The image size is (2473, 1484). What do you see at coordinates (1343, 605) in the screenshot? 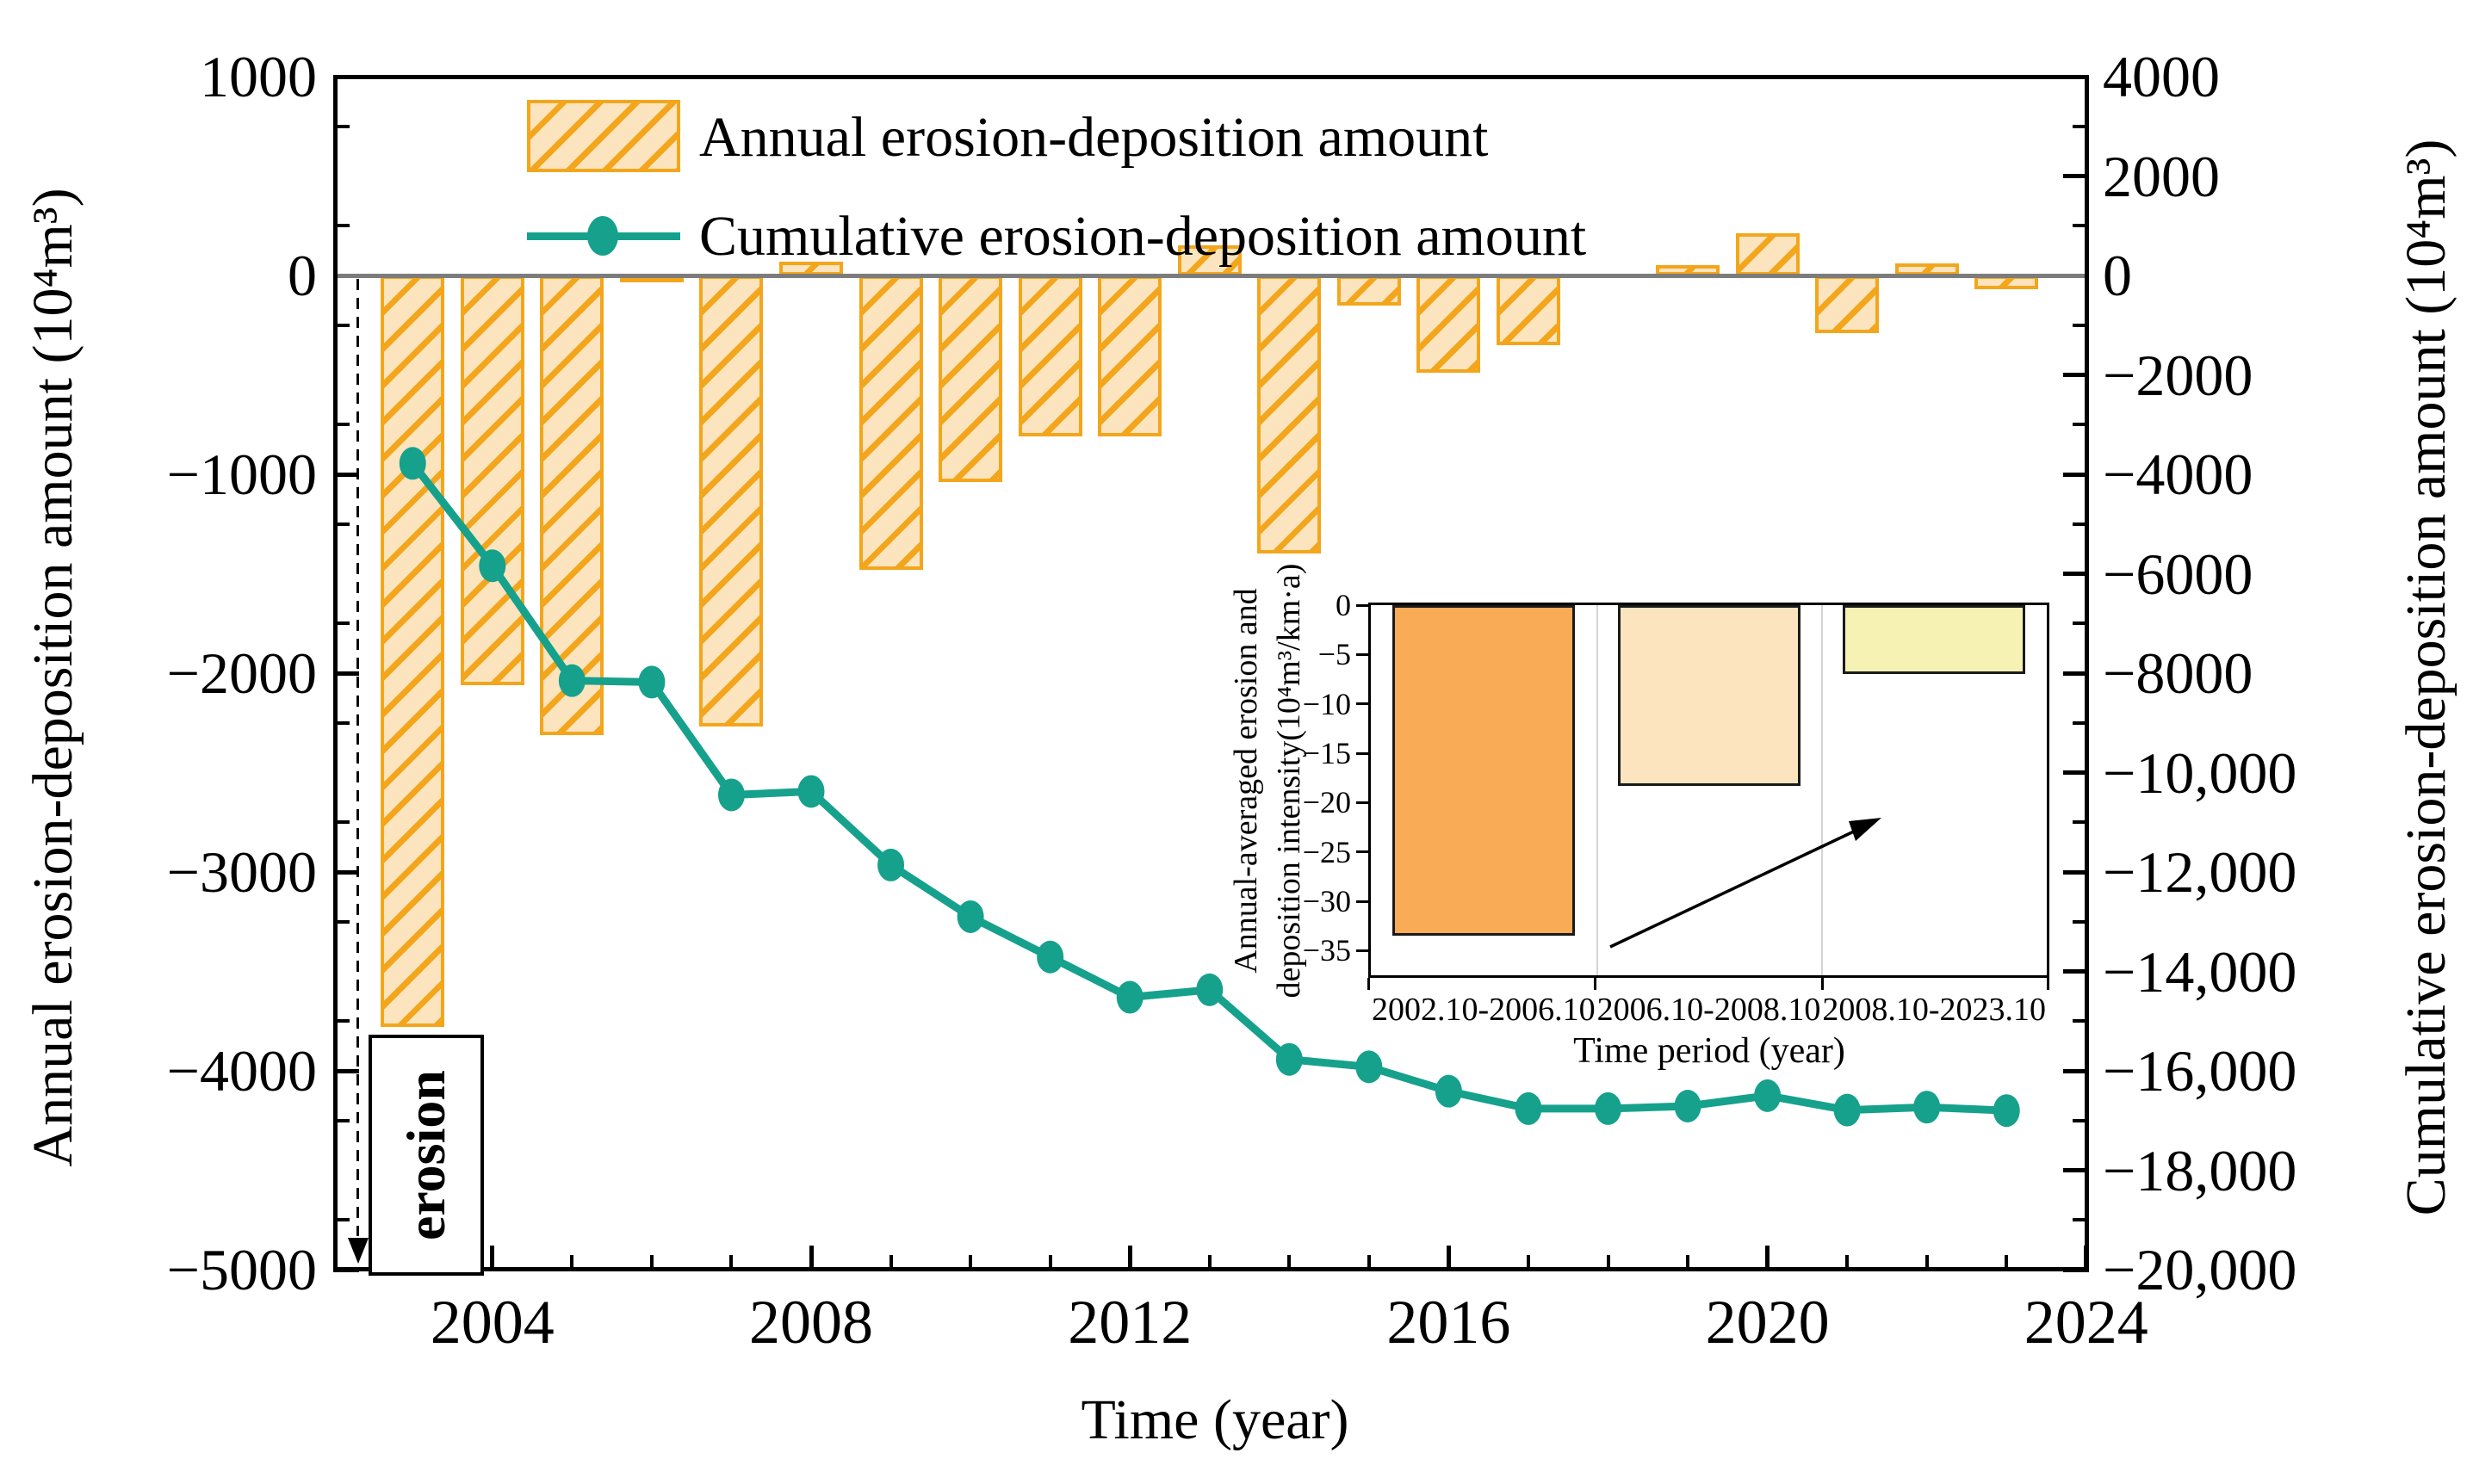
I see `inset-y-tick-label: 0` at bounding box center [1343, 605].